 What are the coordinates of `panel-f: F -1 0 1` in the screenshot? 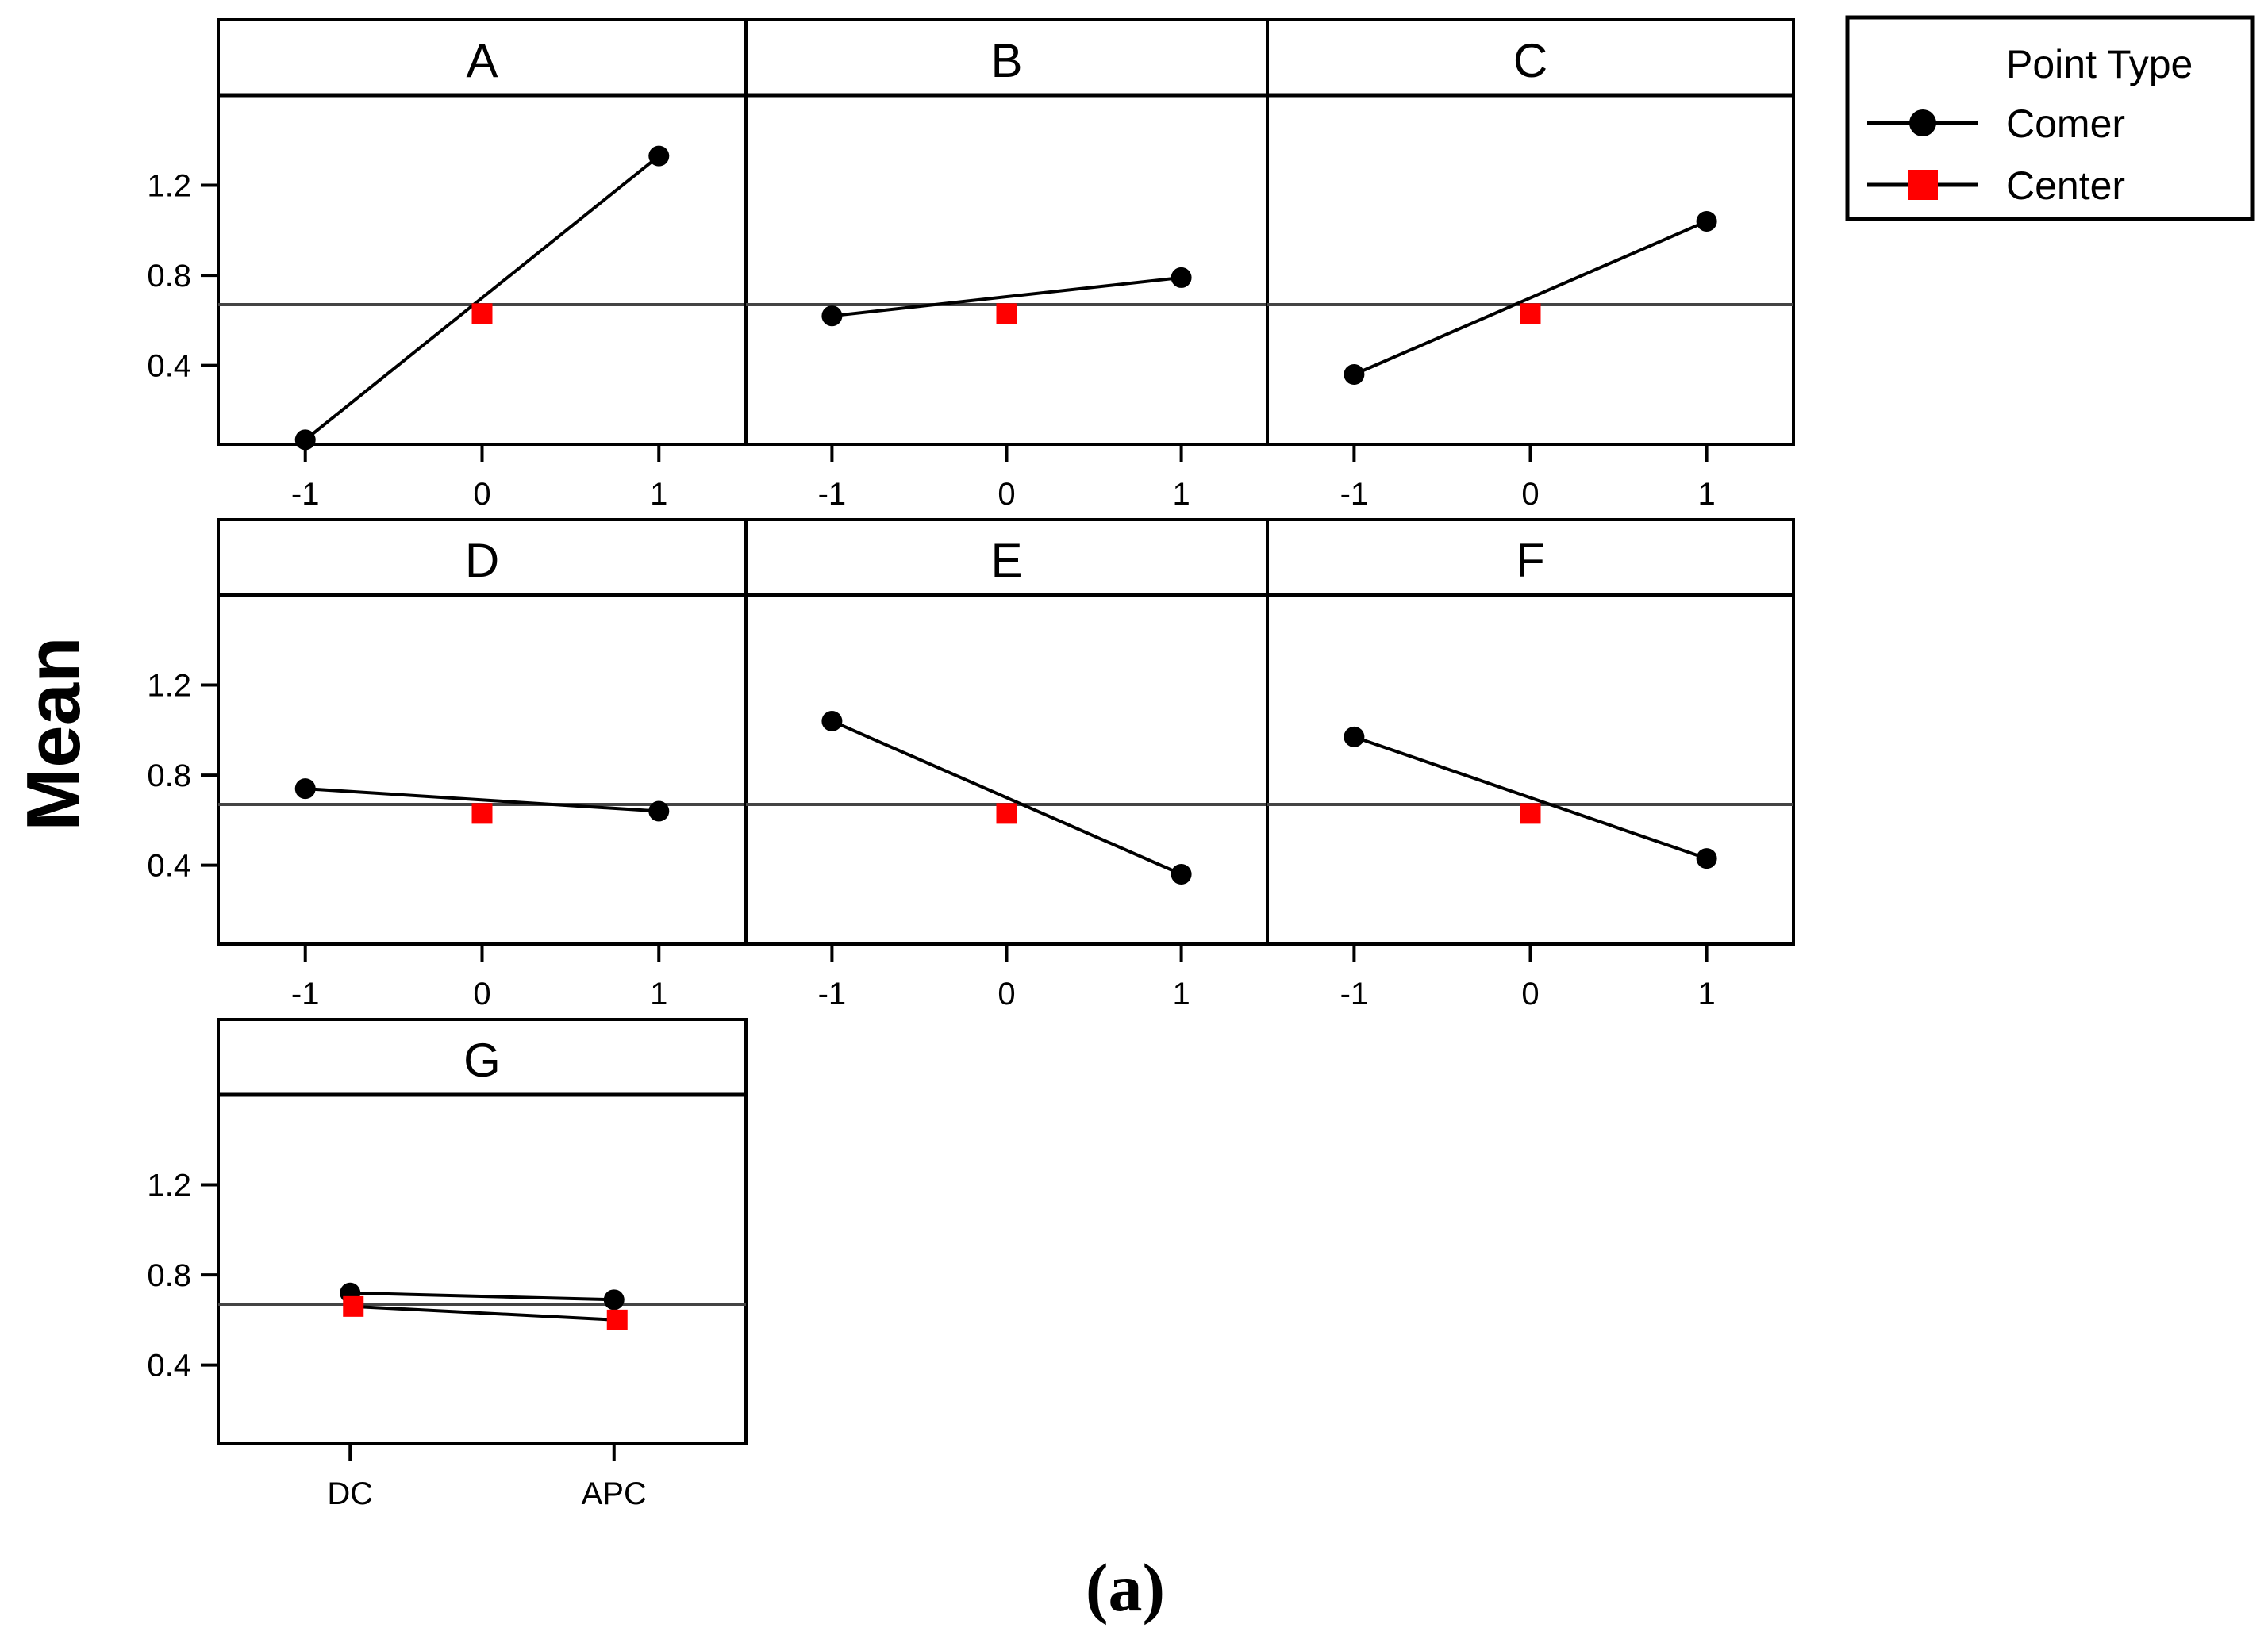 It's located at (1530, 764).